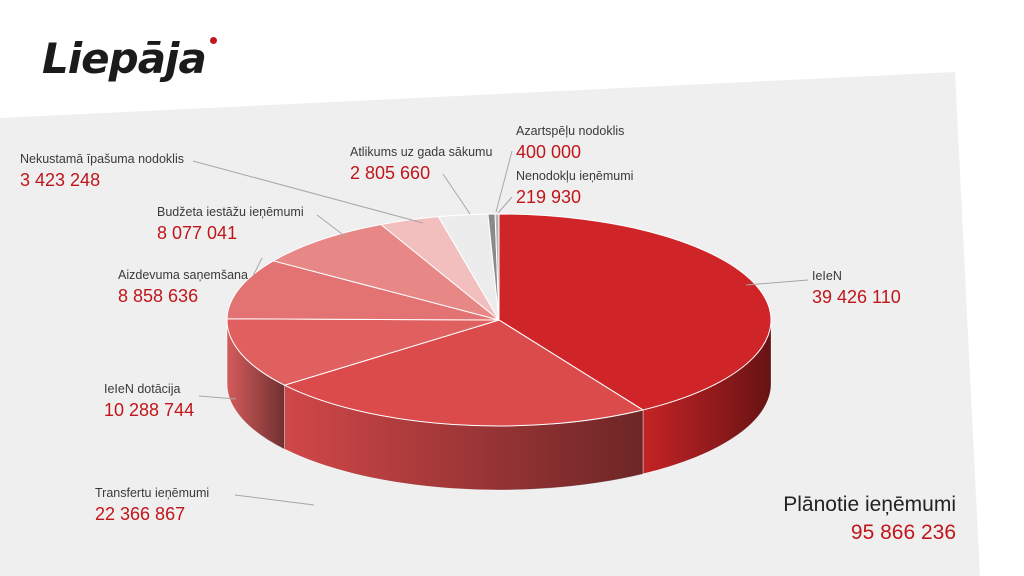 This screenshot has height=576, width=1024. Describe the element at coordinates (102, 159) in the screenshot. I see `slice-name: Nekustamā īpašuma nodoklis` at that location.